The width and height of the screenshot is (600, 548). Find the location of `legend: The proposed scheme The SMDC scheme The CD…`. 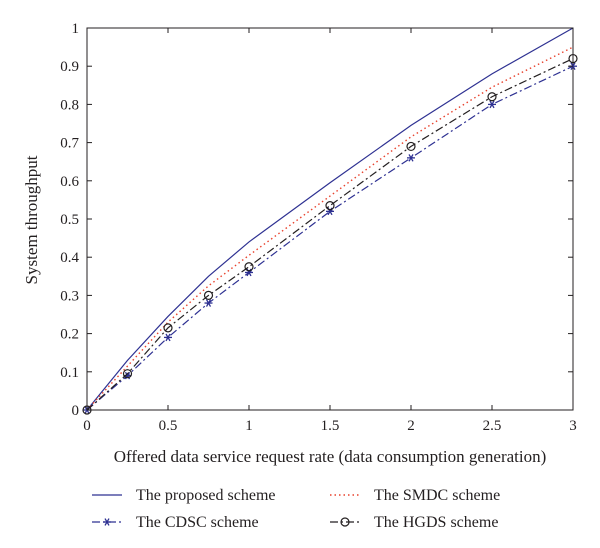

legend: The proposed scheme The SMDC scheme The CD… is located at coordinates (296, 509).